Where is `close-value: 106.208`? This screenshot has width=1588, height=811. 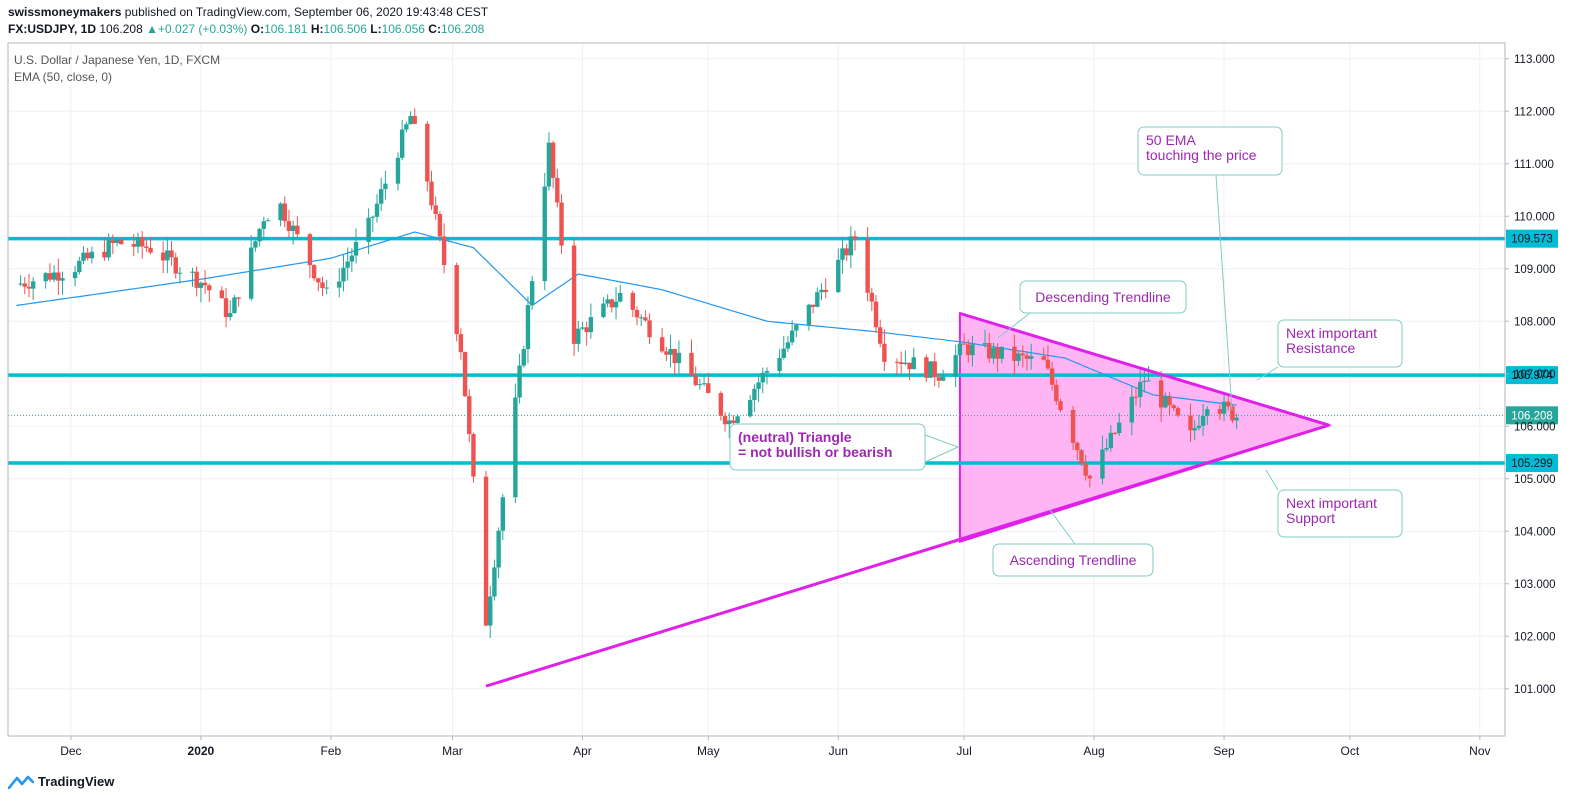
close-value: 106.208 is located at coordinates (462, 29).